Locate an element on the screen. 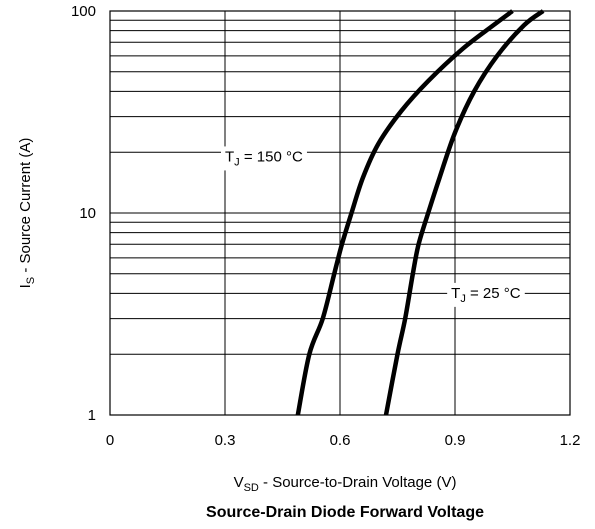 This screenshot has width=595, height=529. x-axis-title: VSD - Source-to-Drain Voltage (V) is located at coordinates (345, 484).